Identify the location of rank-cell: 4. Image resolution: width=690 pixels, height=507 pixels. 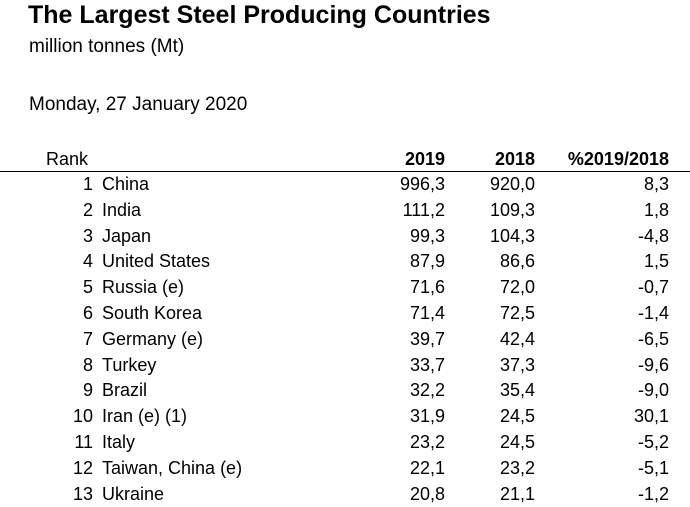
(87, 261).